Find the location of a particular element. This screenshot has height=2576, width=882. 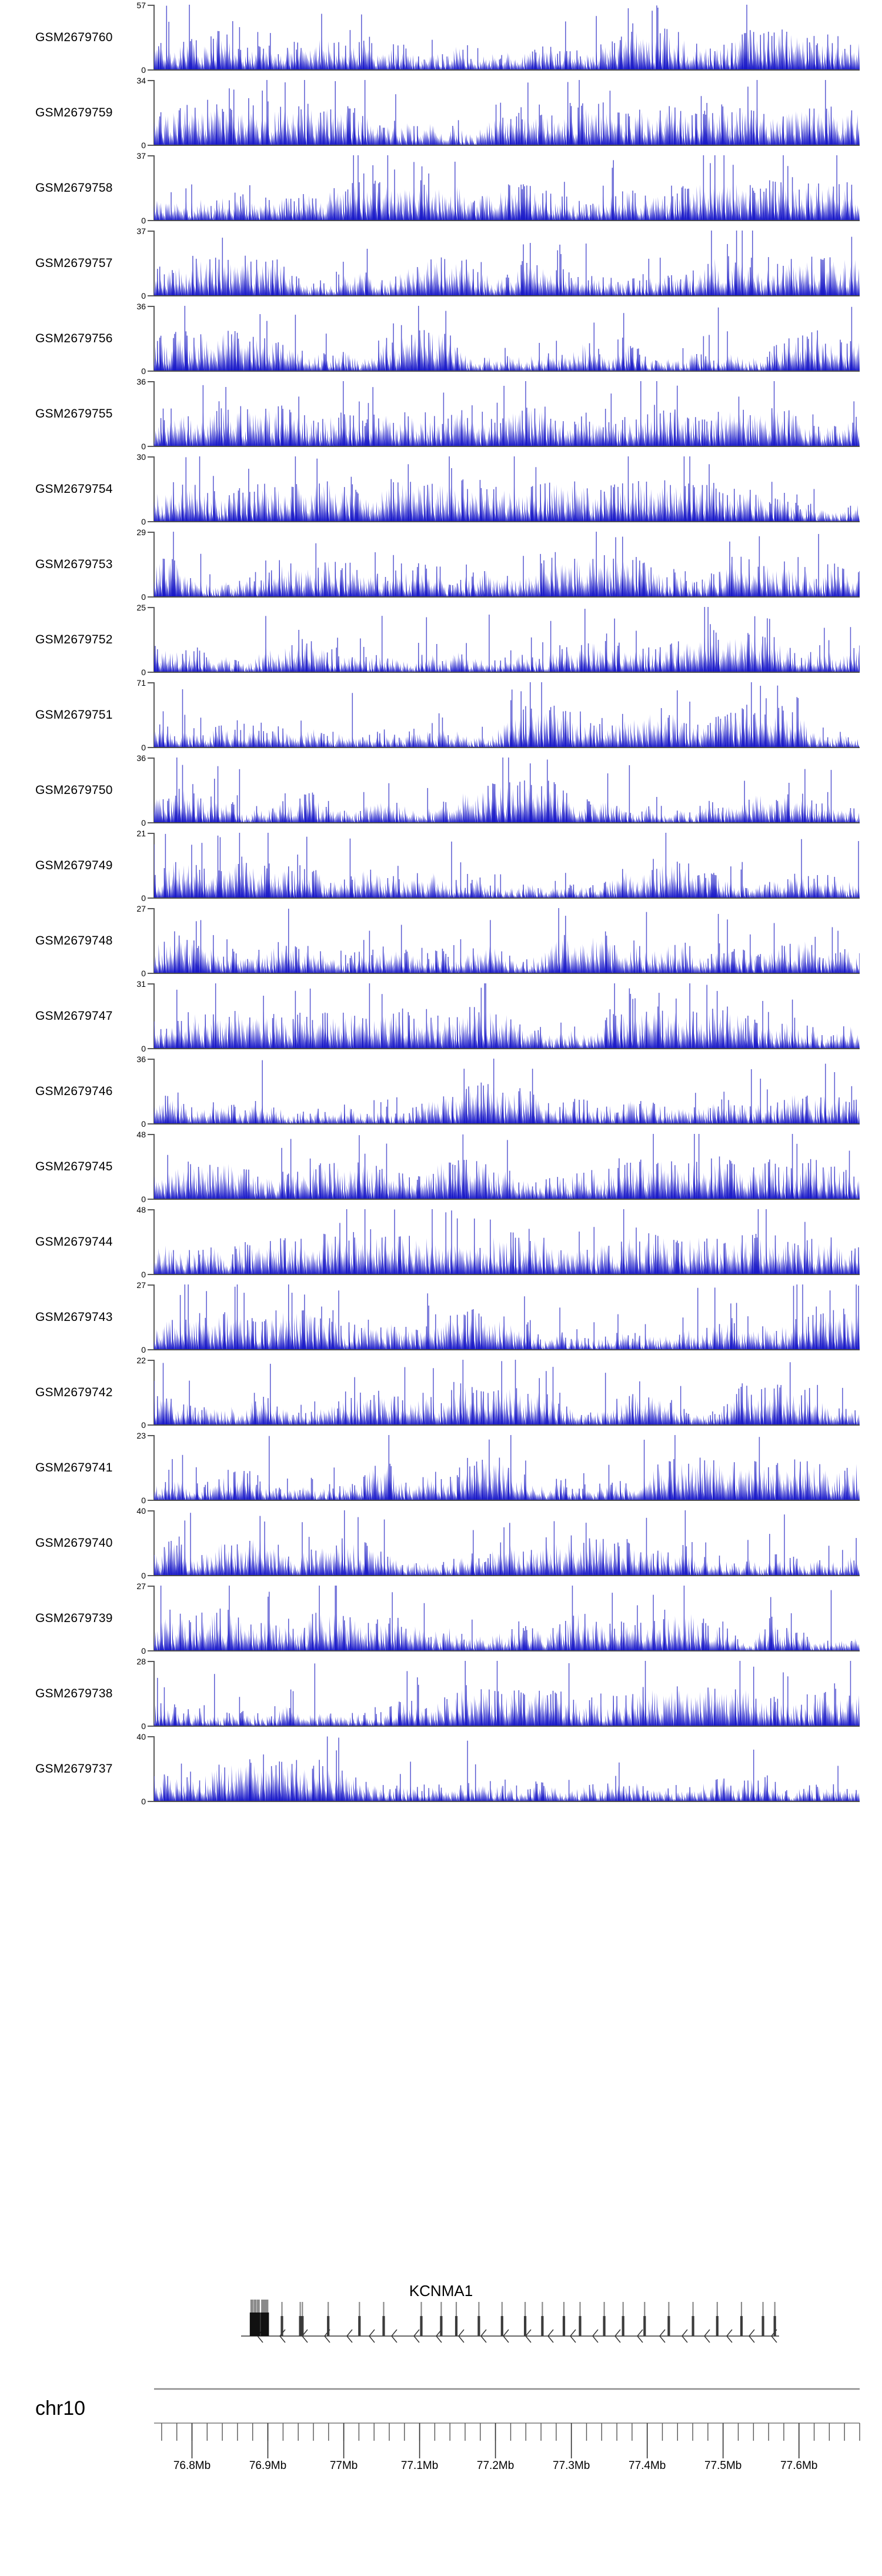

track-y-axis: 25 0 is located at coordinates (145, 639).